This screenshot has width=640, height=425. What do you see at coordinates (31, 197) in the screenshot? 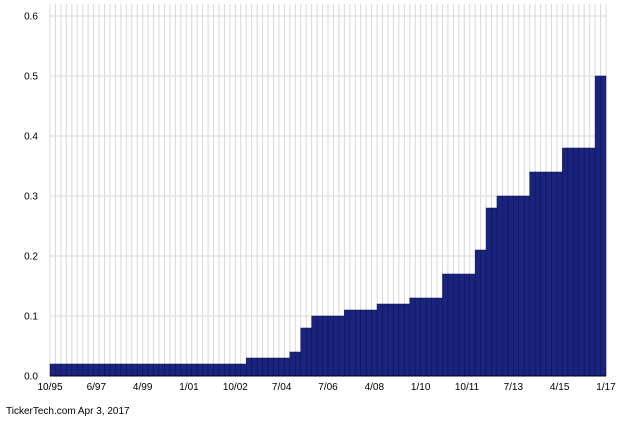
I see `y-tick-label: 0.3` at bounding box center [31, 197].